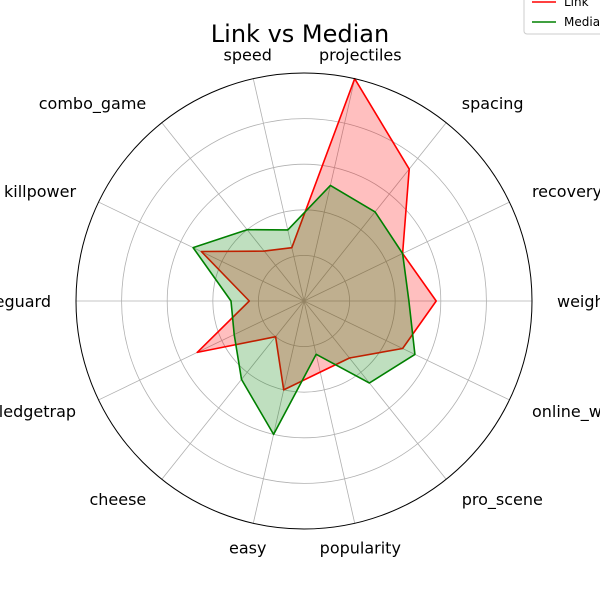  I want to click on legend-label-median: Median, so click(582, 22).